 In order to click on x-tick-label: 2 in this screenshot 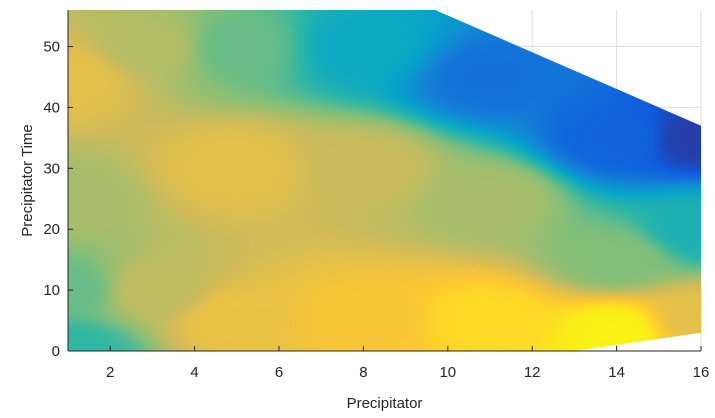, I will do `click(110, 372)`.